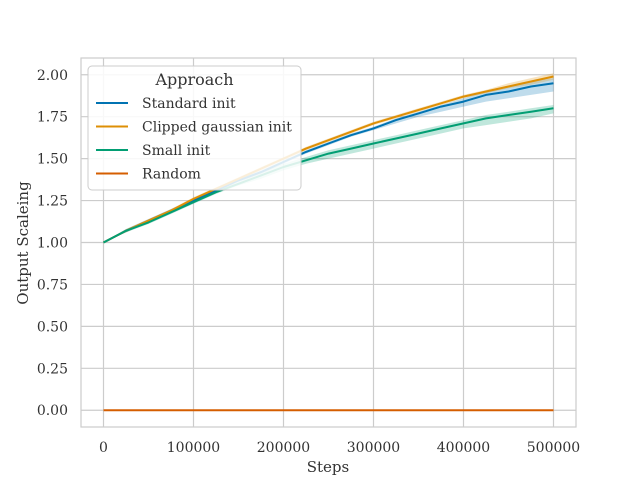  Describe the element at coordinates (103, 448) in the screenshot. I see `x-tick-label: 0` at that location.